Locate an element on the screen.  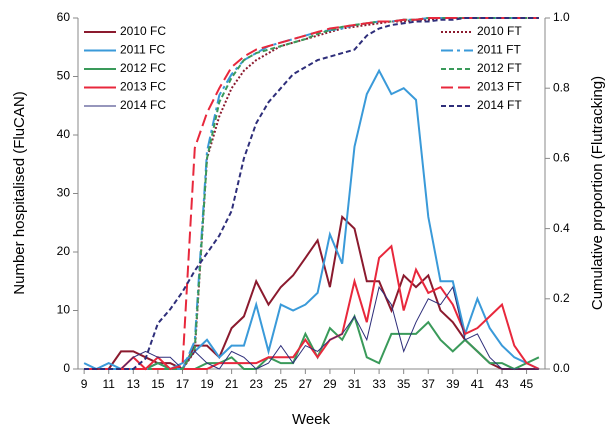
y2-axis-title: Cumulative proportion (Flutracking) is located at coordinates (597, 193).